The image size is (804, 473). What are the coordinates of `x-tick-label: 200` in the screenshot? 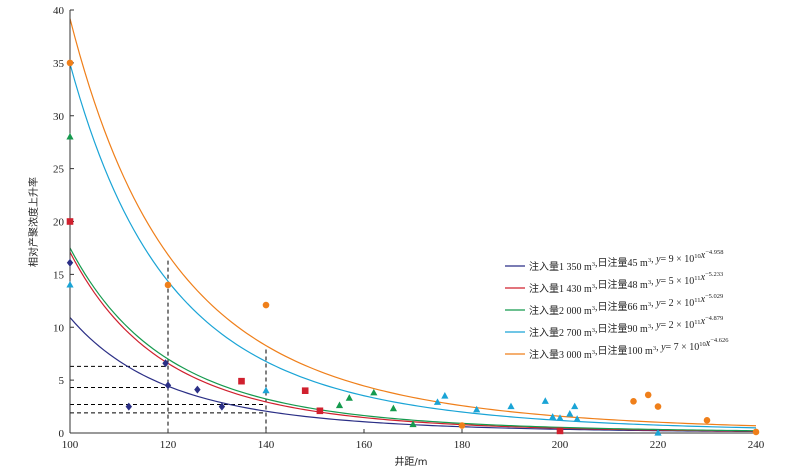 It's located at (560, 445).